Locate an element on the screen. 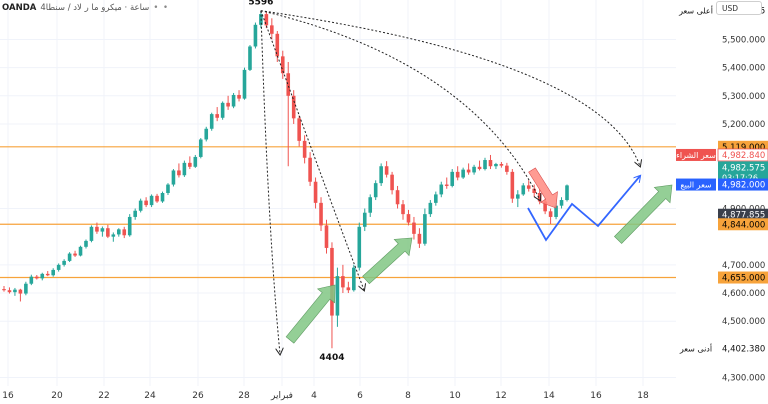  price-label-timer: 03:17:26 is located at coordinates (740, 177).